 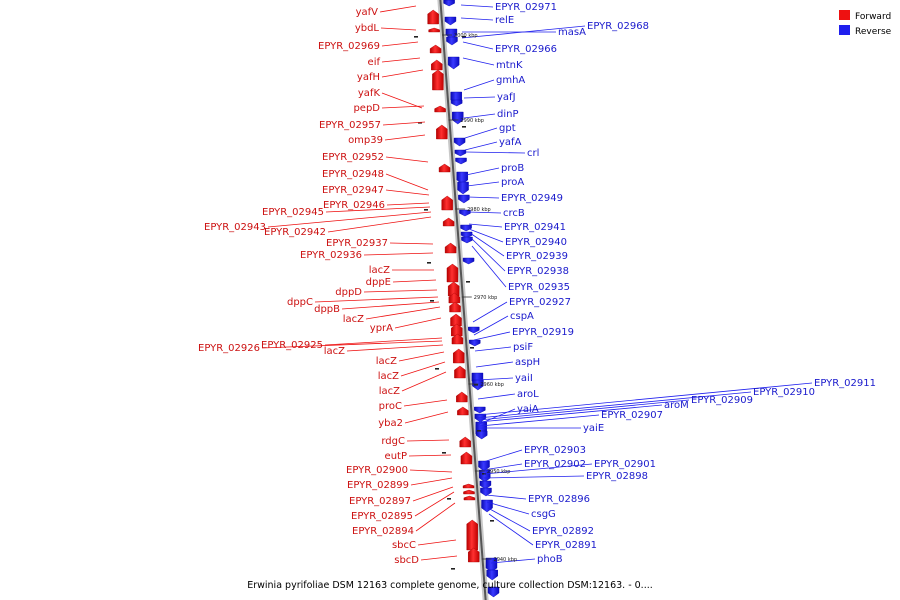 I want to click on reverse-gene-label-epyr-02919: EPYR_02919, so click(x=543, y=332).